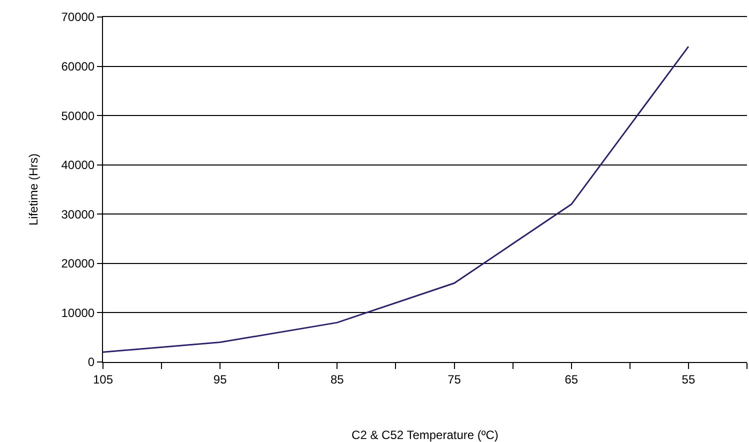 This screenshot has height=442, width=749. Describe the element at coordinates (78, 115) in the screenshot. I see `y-tick-label: 50000` at that location.